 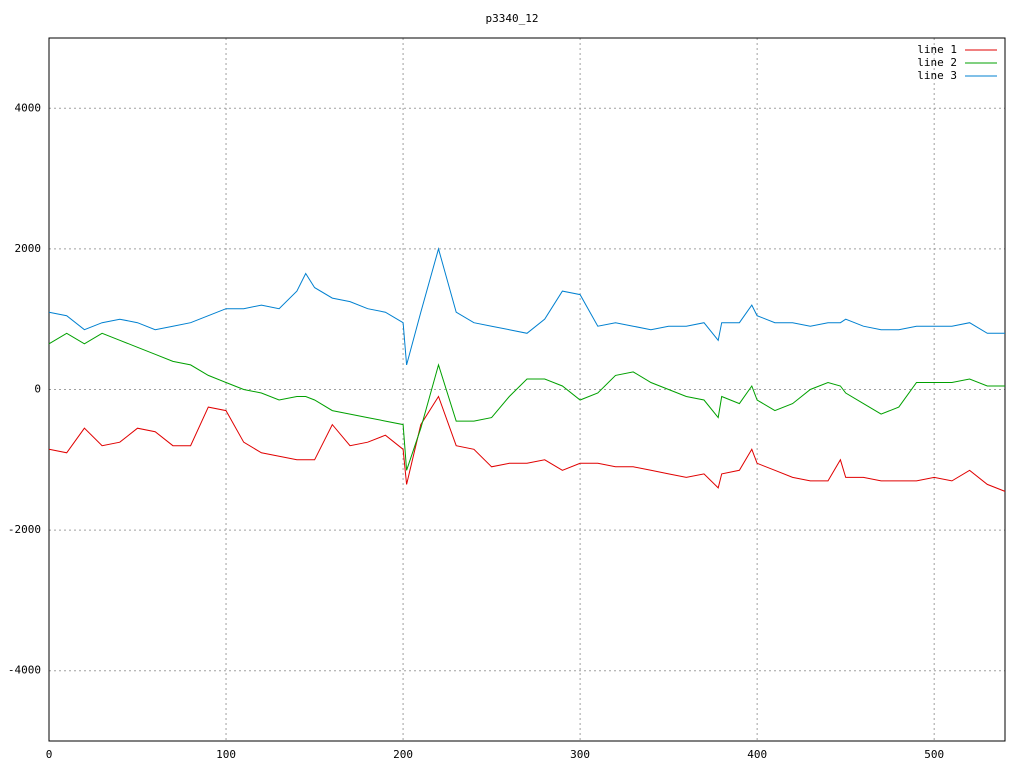 I want to click on x-tick-label: 400, so click(x=757, y=754).